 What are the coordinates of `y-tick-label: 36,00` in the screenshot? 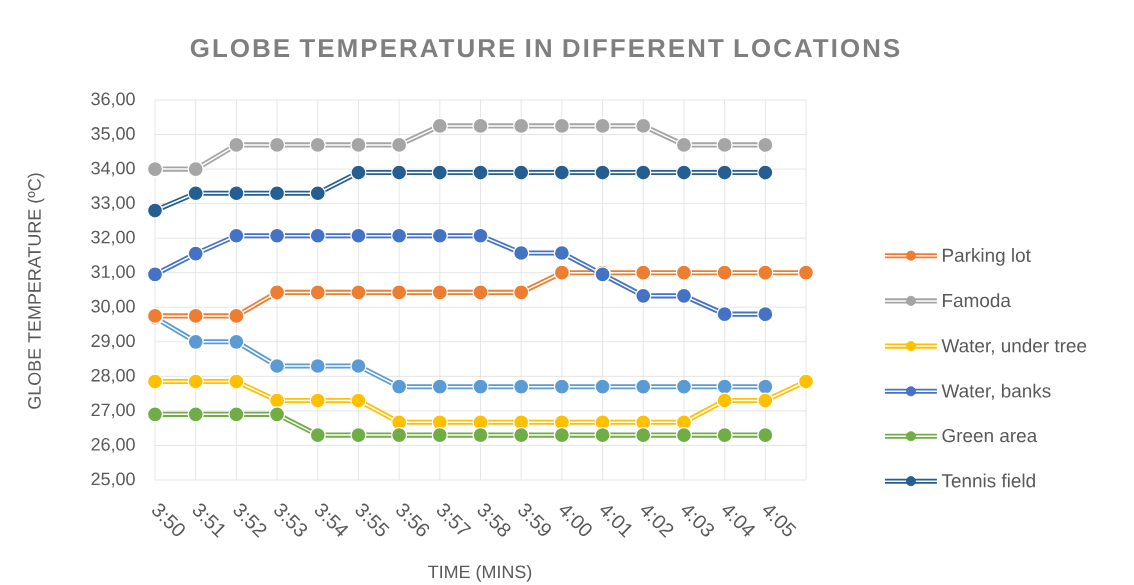 It's located at (113, 100).